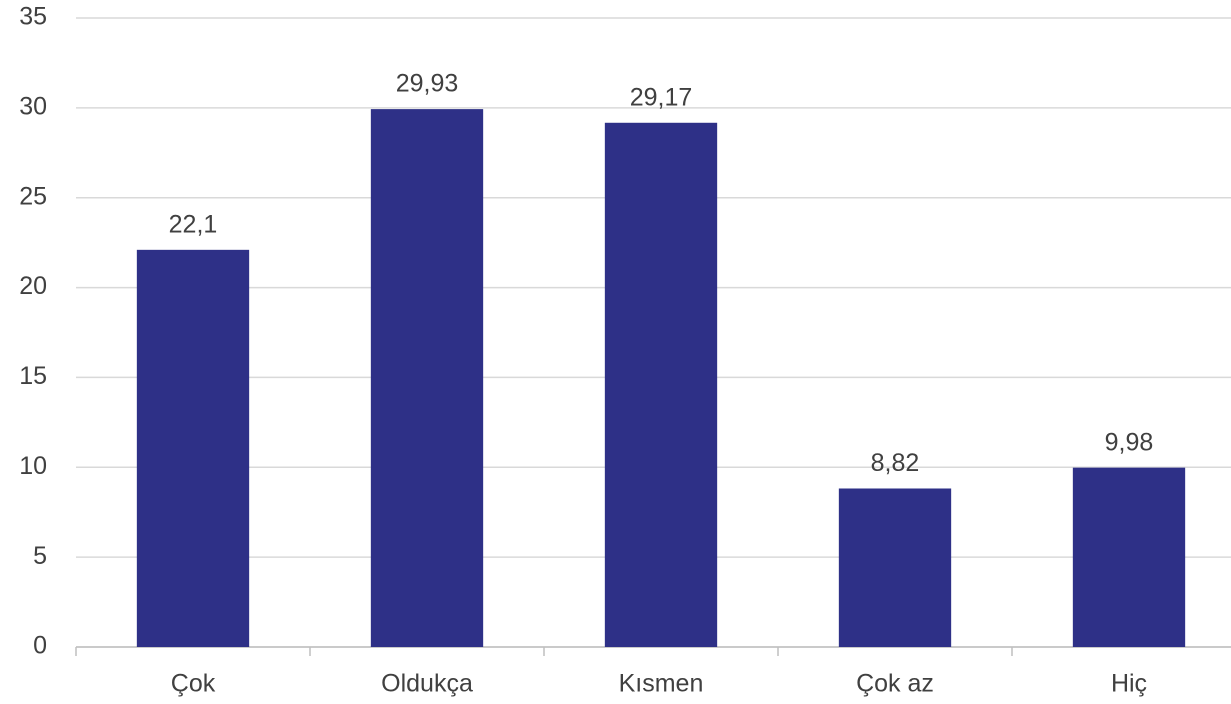 The image size is (1231, 704). What do you see at coordinates (661, 97) in the screenshot?
I see `data-label: 29,17` at bounding box center [661, 97].